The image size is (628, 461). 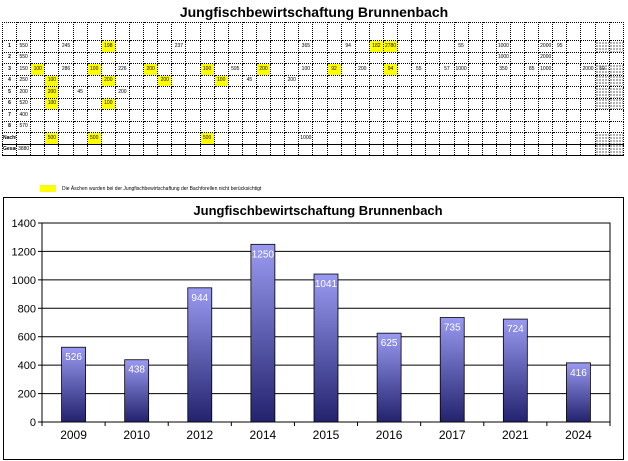 I want to click on sheet-cell: 550, so click(x=24, y=46).